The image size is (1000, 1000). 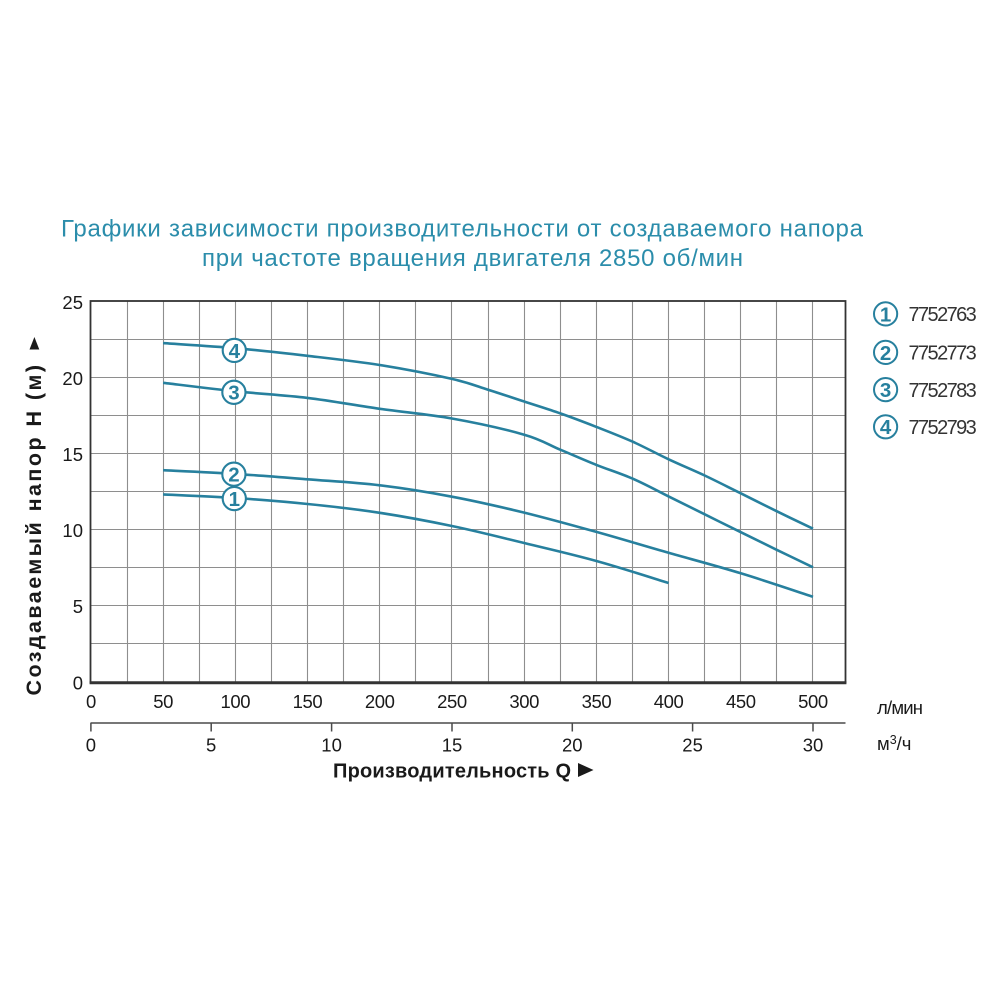 I want to click on svg-text: 450, so click(x=741, y=701).